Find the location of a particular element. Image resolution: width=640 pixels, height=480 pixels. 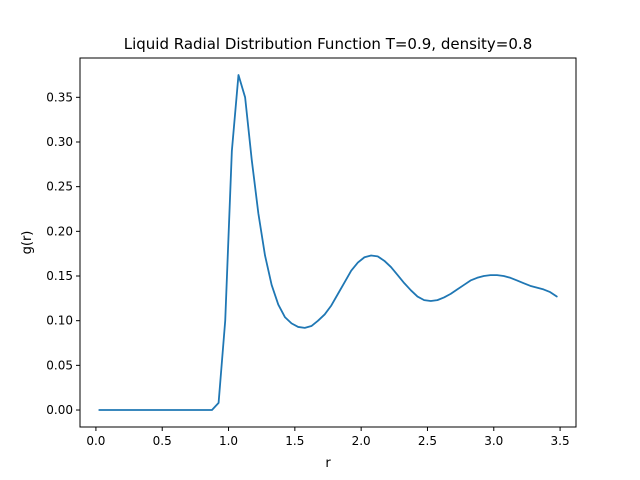

x-axis: 0.0 0.5 1.0 1.5 2.0 2.5 3.0 3.5 is located at coordinates (328, 437).